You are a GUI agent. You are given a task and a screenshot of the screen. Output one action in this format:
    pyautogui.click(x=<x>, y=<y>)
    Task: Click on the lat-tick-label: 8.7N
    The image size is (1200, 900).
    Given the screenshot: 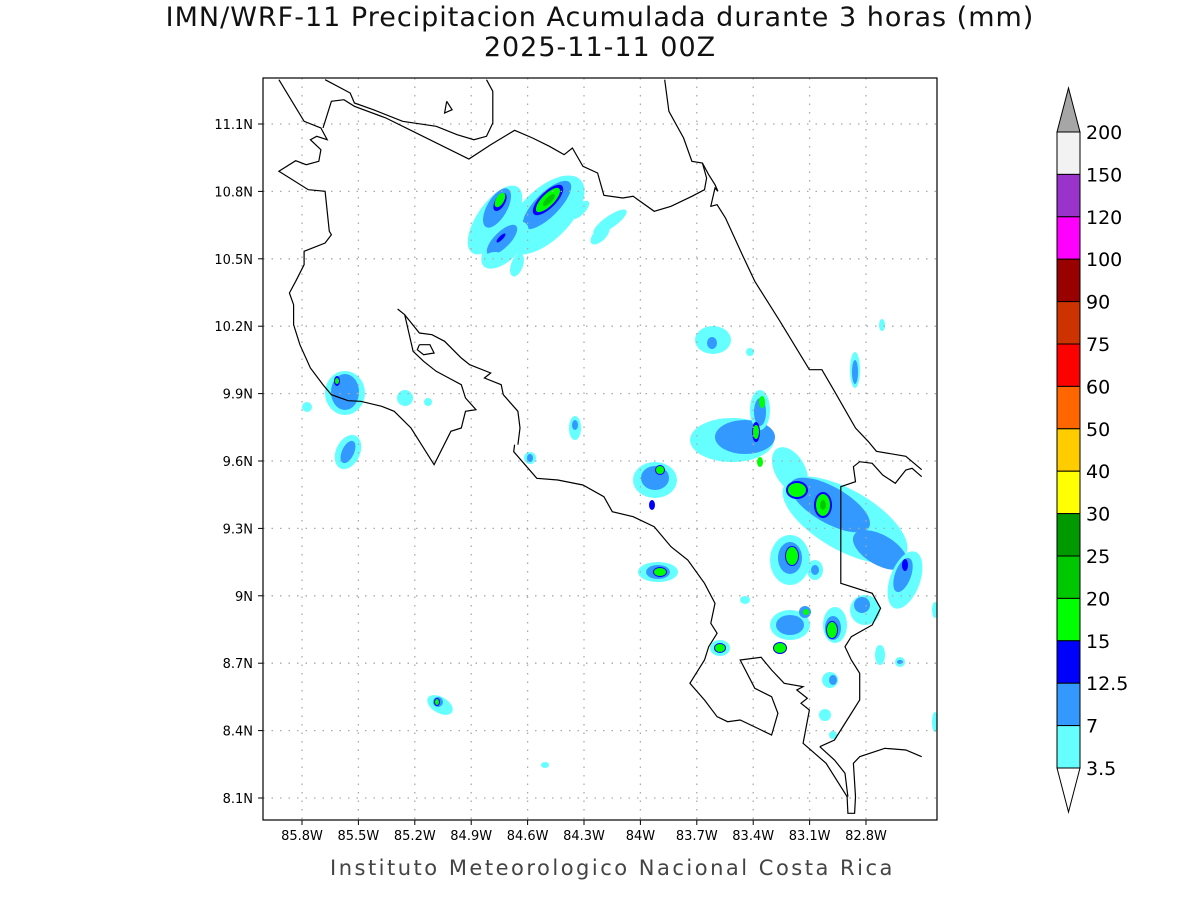 What is the action you would take?
    pyautogui.click(x=238, y=664)
    